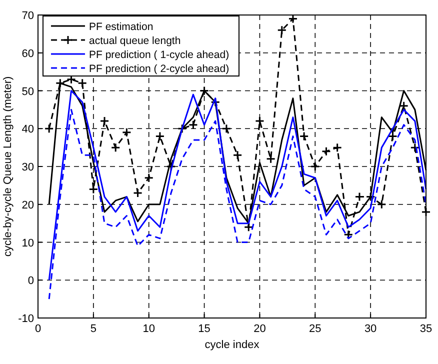  I want to click on y-tick-label: 70, so click(28, 16).